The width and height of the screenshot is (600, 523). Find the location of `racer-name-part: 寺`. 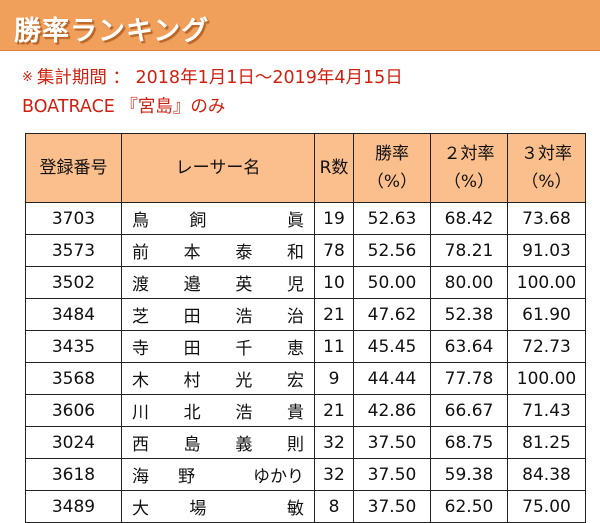

racer-name-part: 寺 is located at coordinates (140, 349).